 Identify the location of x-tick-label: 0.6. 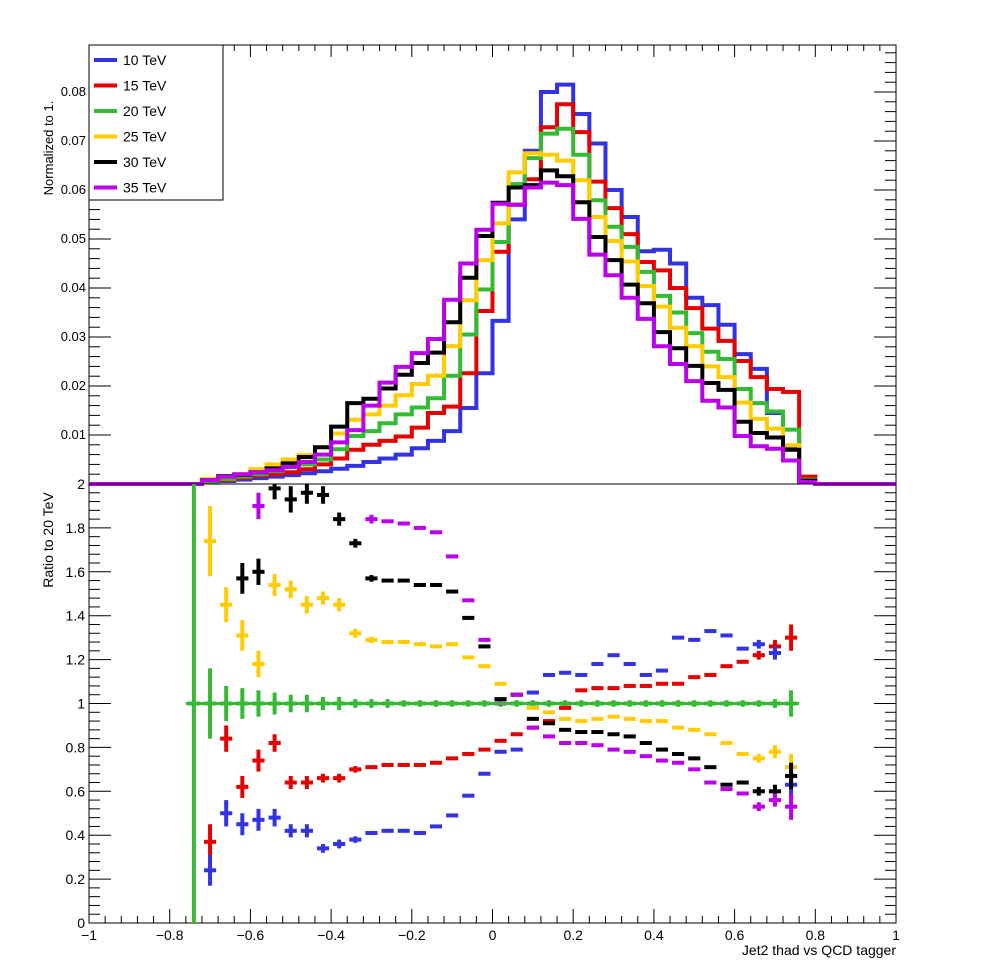
(735, 935).